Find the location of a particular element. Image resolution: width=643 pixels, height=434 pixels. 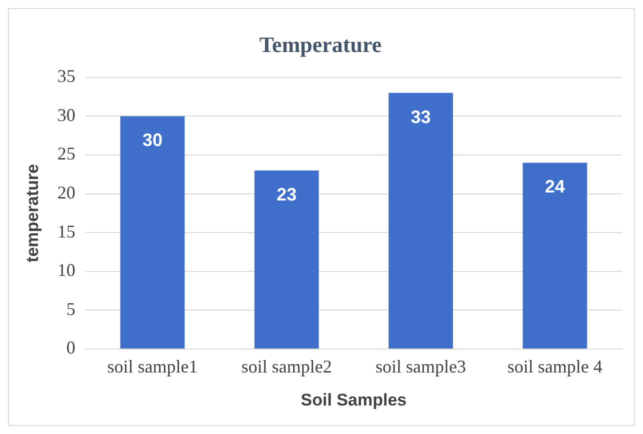

y-tick-label: 35 is located at coordinates (66, 76).